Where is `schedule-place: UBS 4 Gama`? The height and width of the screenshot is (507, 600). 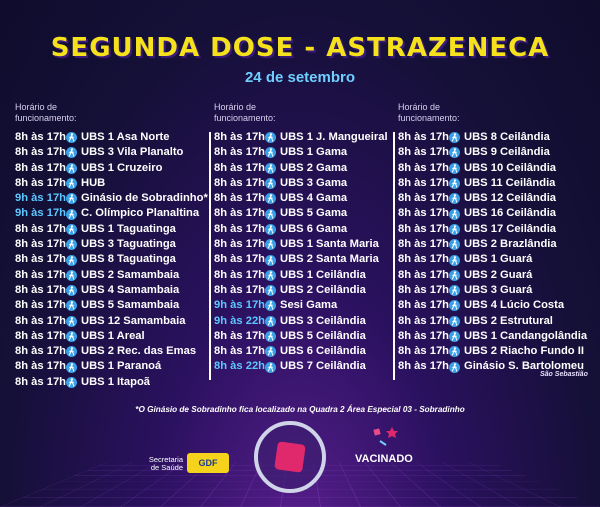
schedule-place: UBS 4 Gama is located at coordinates (314, 198).